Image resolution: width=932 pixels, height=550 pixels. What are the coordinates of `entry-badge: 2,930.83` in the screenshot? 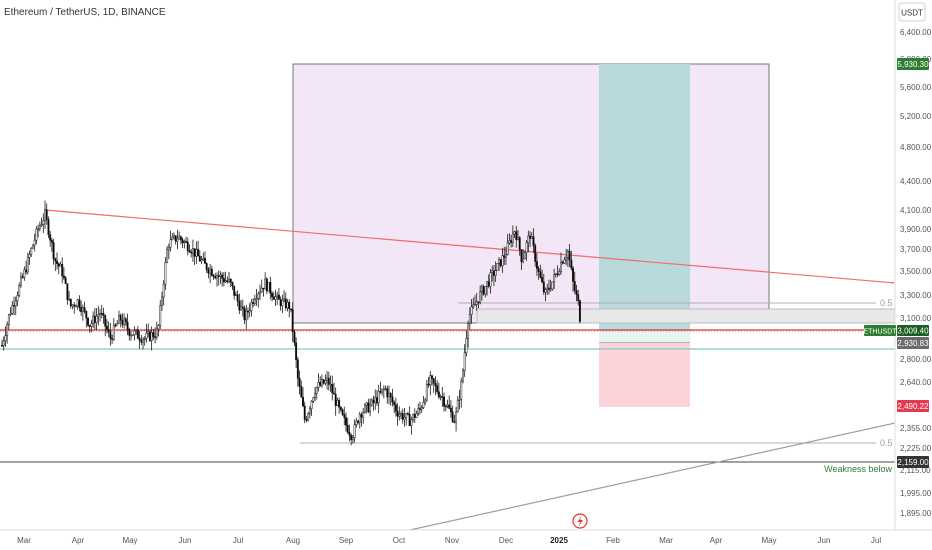 It's located at (913, 343).